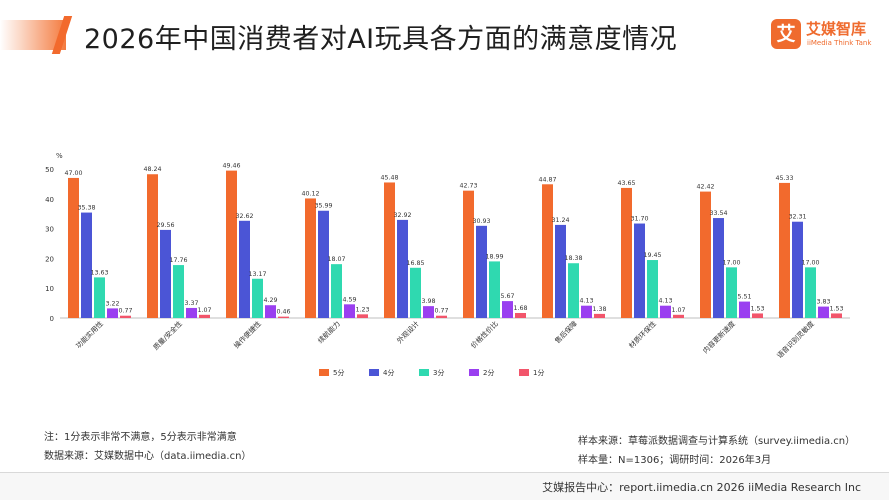 The height and width of the screenshot is (500, 889). I want to click on category-label: 续航能力, so click(329, 332).